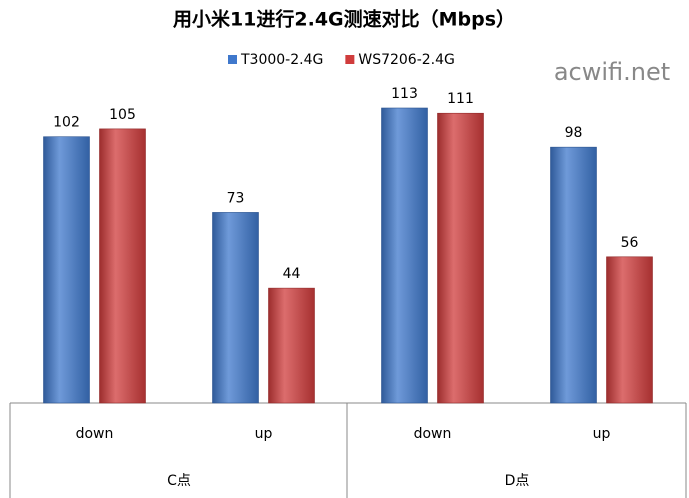  I want to click on group-label: C点, so click(179, 481).